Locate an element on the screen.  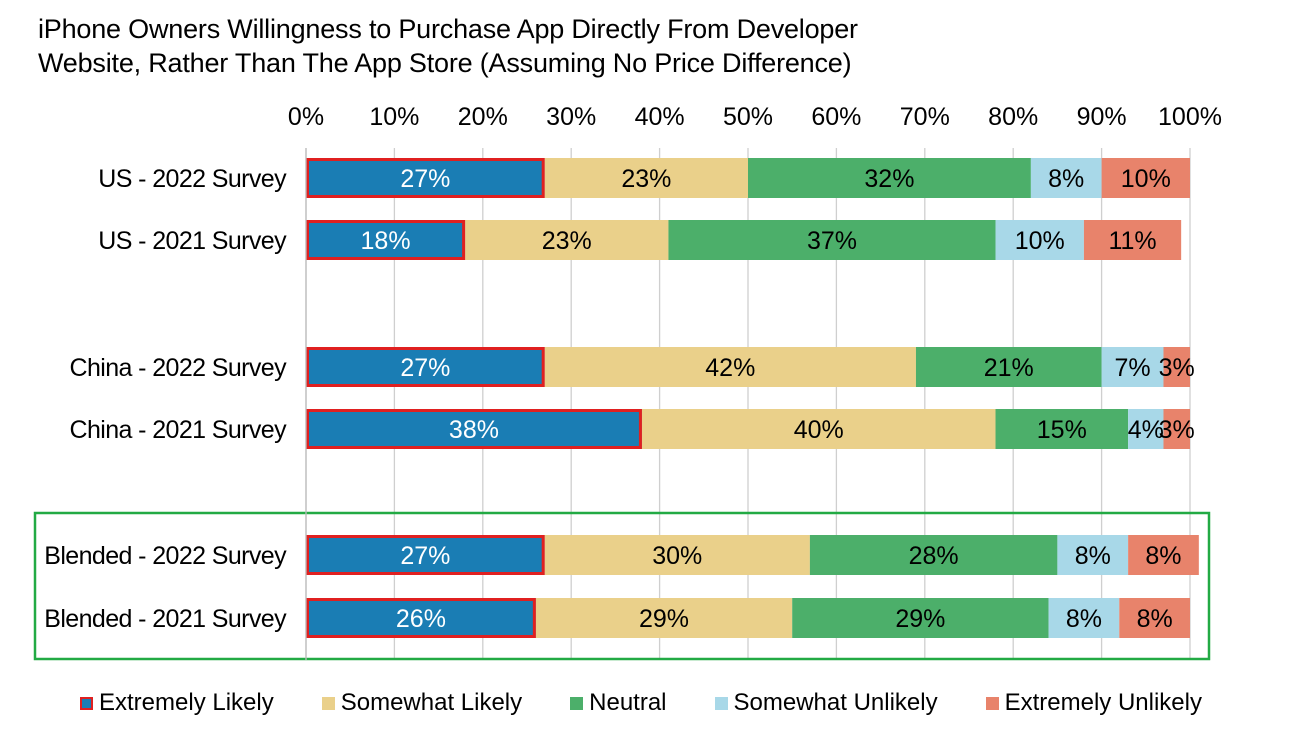
data-label: 21% is located at coordinates (1009, 368).